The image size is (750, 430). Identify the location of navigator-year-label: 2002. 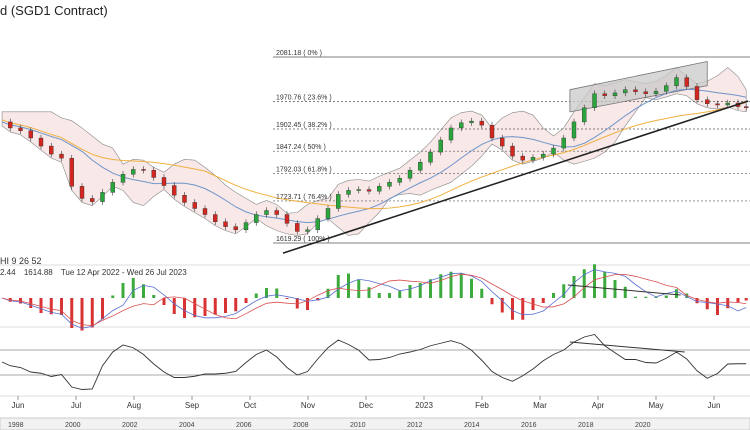
(130, 425).